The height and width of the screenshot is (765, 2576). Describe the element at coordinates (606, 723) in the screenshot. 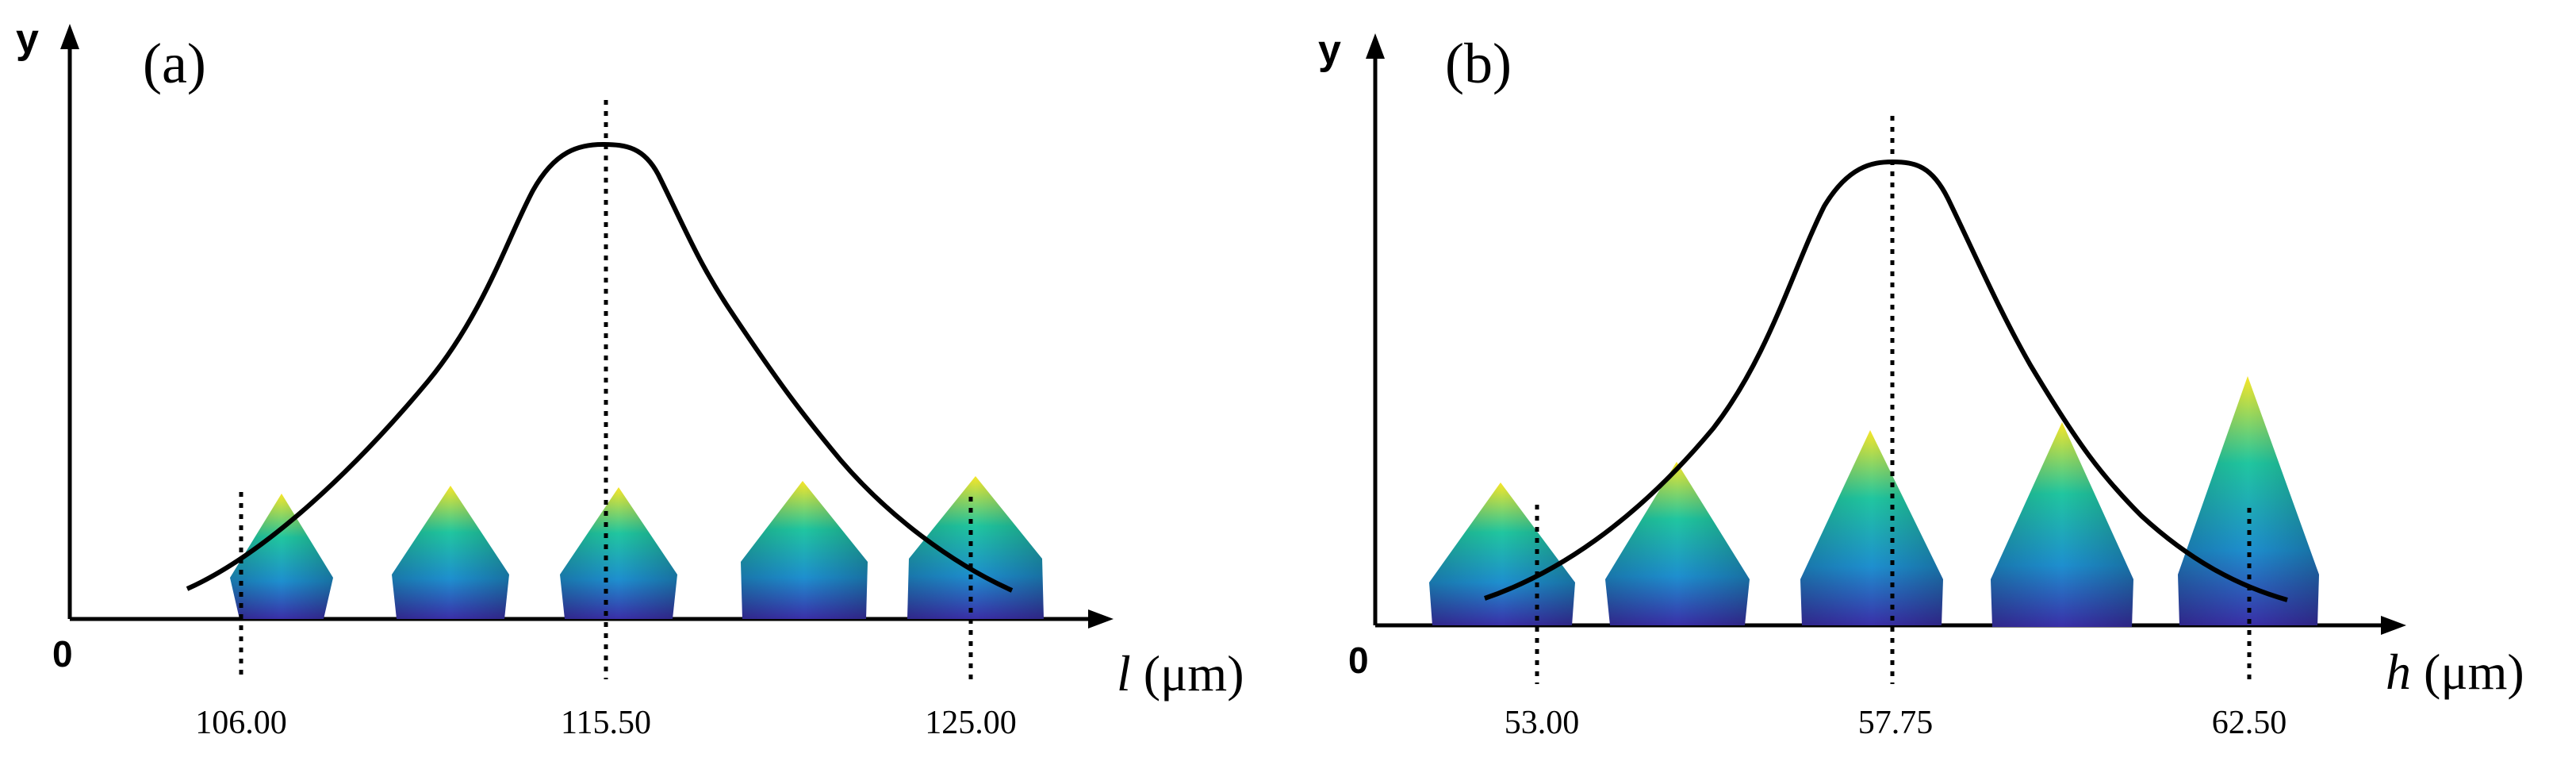

I see `panel-a-tick-label: 115.50` at that location.